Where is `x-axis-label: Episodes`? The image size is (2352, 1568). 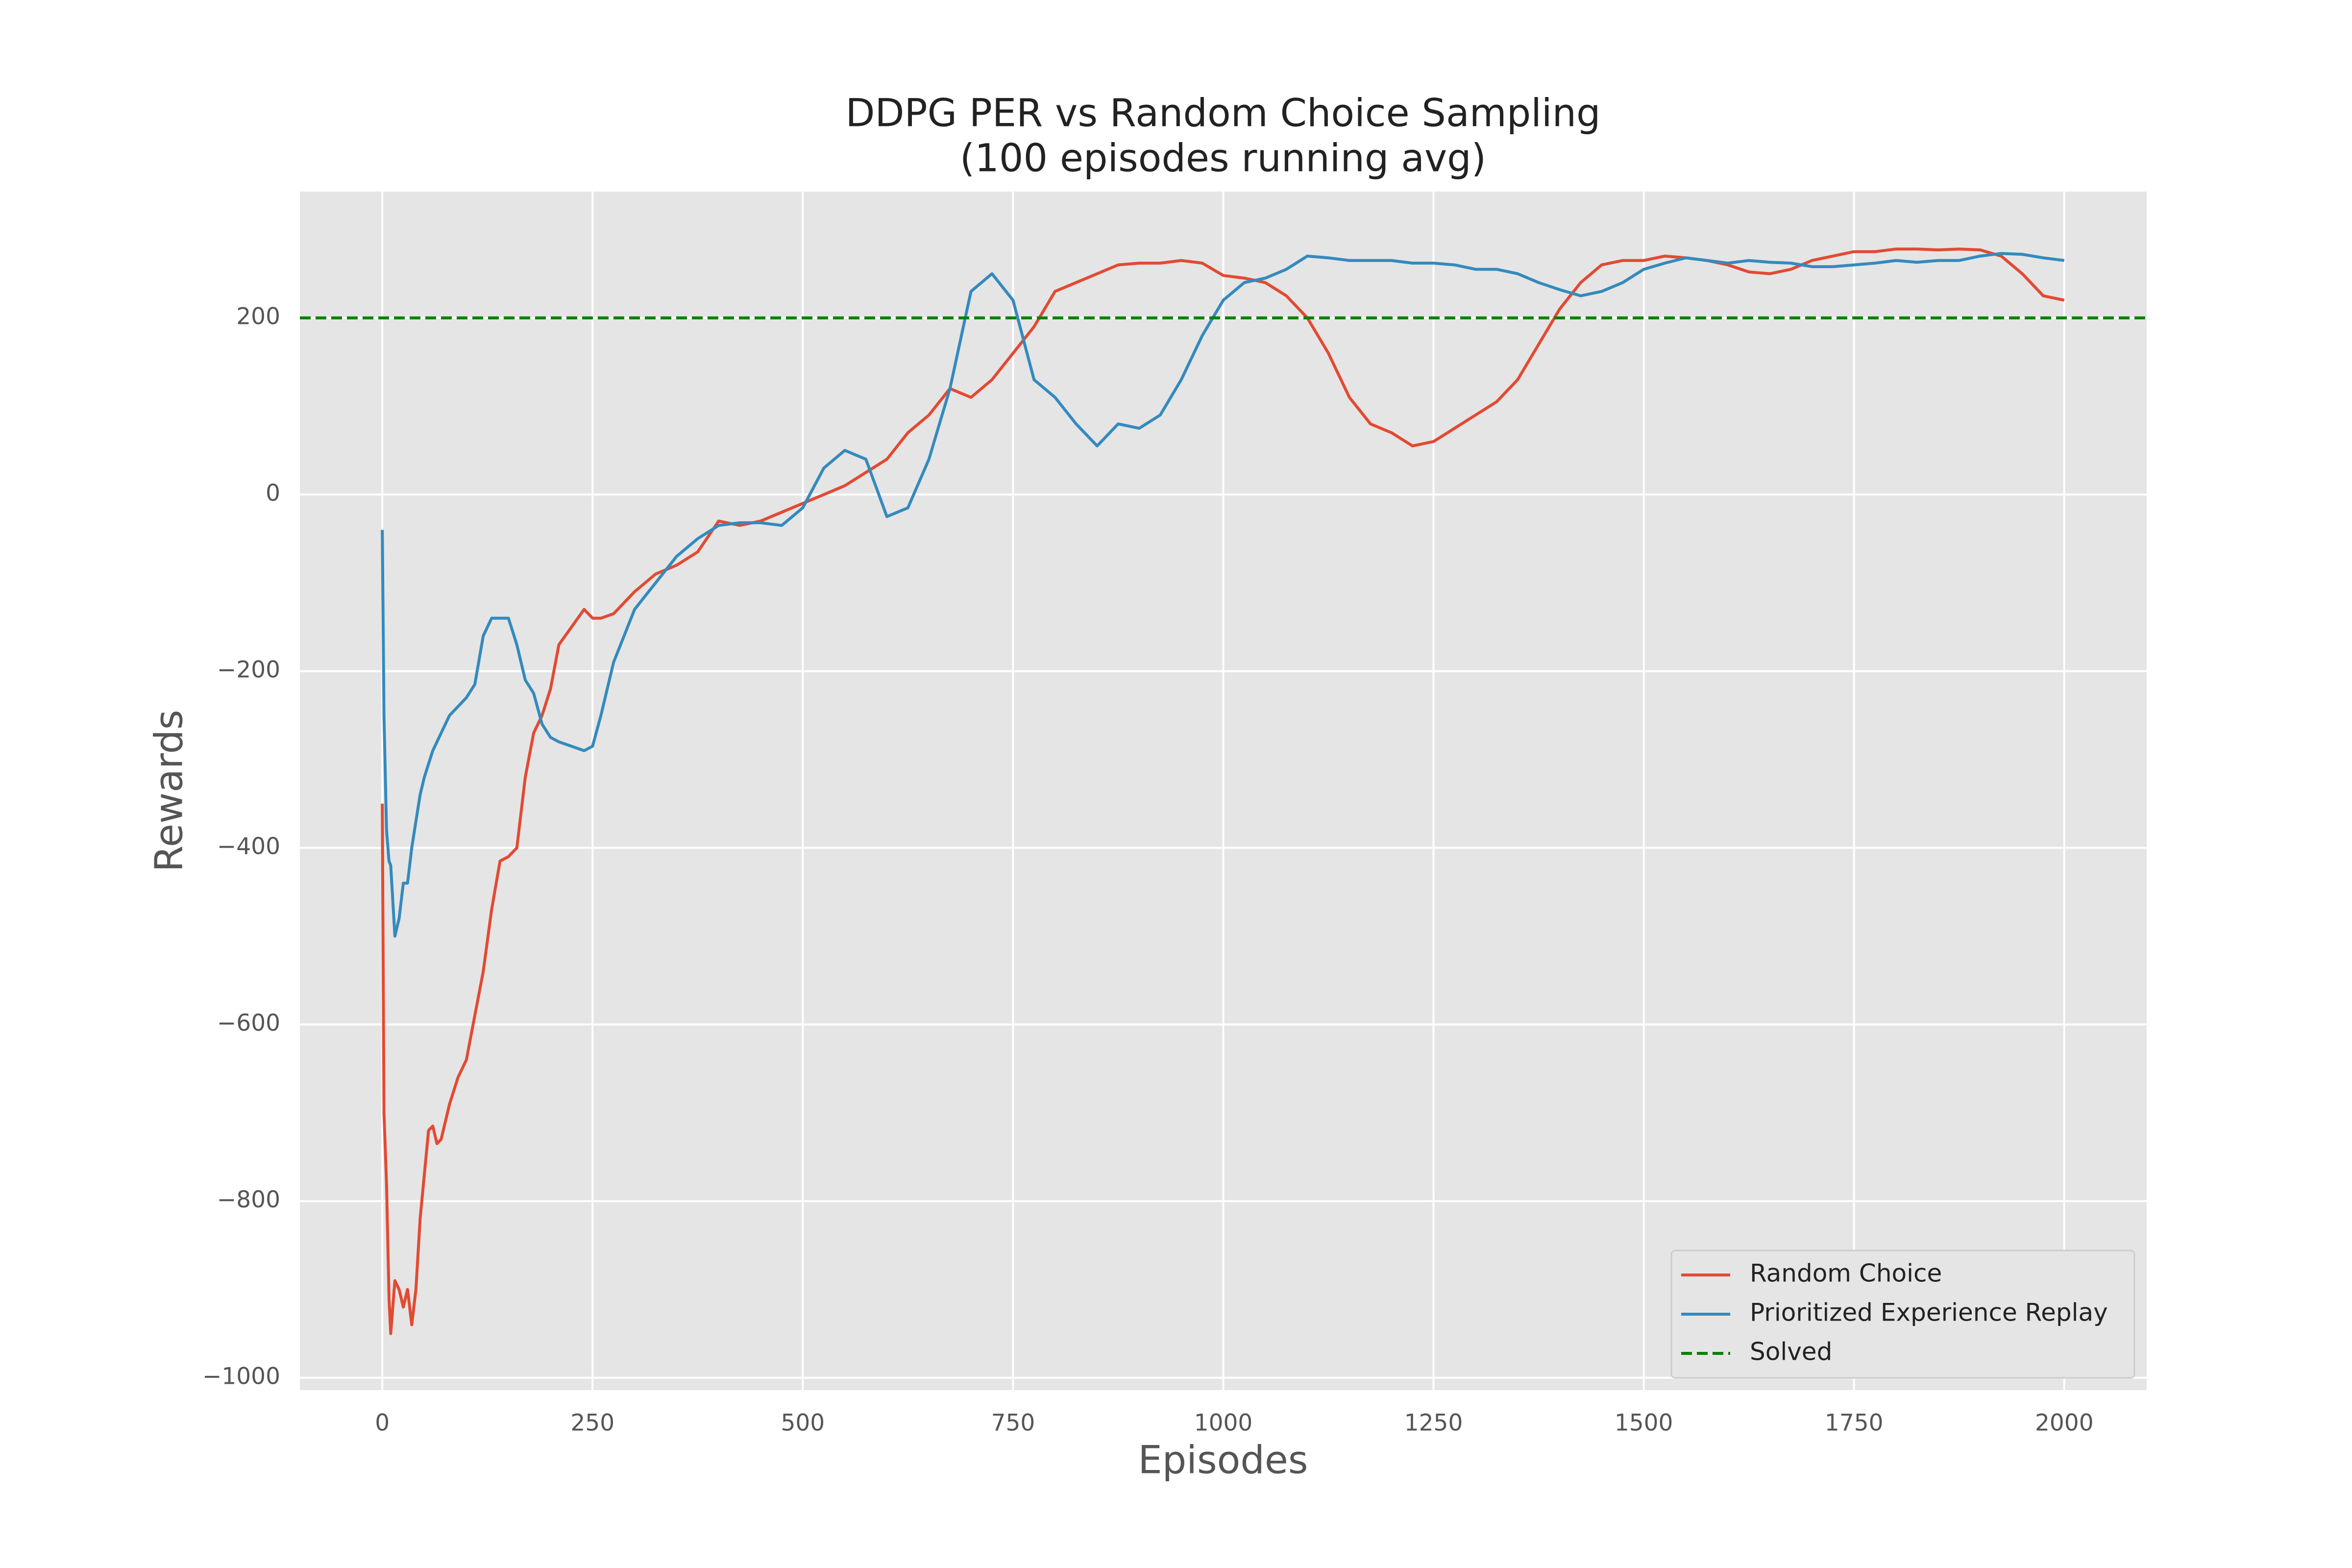 x-axis-label: Episodes is located at coordinates (1223, 1460).